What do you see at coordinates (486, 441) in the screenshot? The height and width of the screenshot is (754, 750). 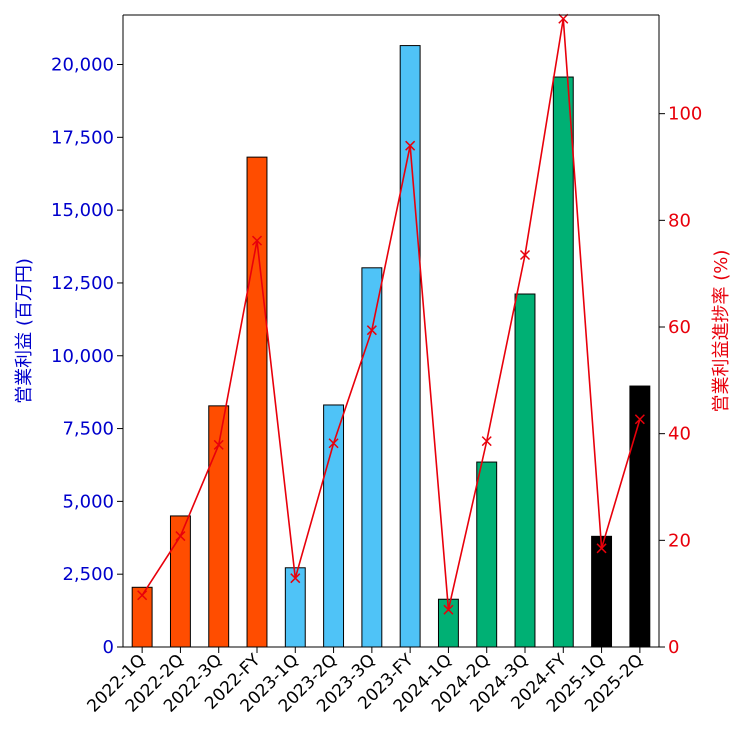 I see `progress-rate-marker-2024-2Q` at bounding box center [486, 441].